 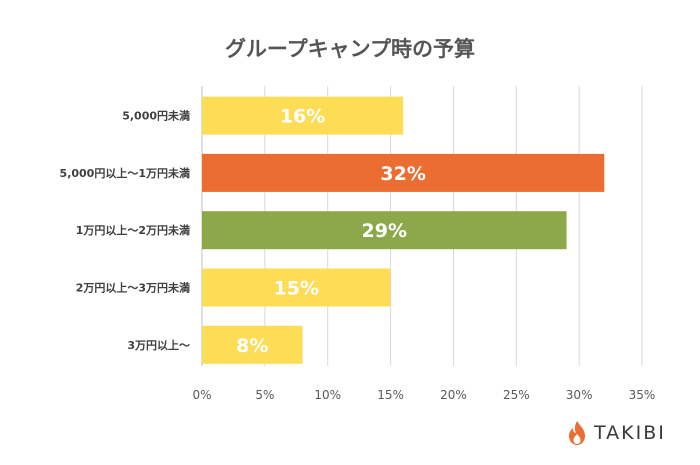 I want to click on data-label: 16%, so click(x=302, y=117).